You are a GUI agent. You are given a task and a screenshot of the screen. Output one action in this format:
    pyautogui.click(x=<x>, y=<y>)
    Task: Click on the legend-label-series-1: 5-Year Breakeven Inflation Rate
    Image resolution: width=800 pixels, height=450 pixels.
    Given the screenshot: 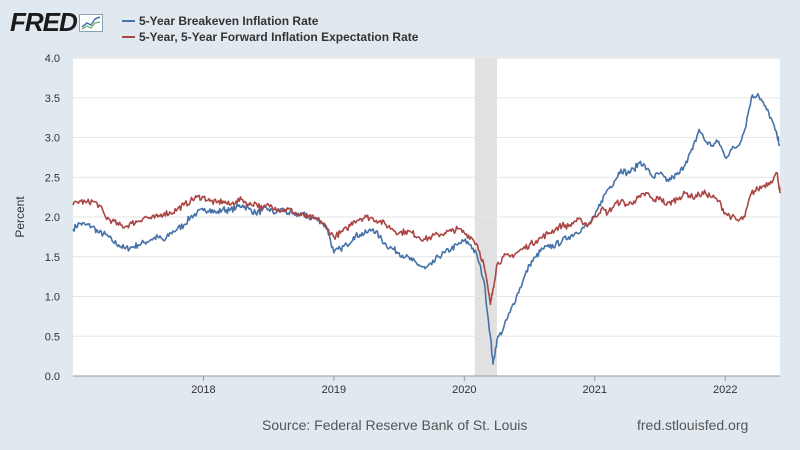 What is the action you would take?
    pyautogui.click(x=229, y=21)
    